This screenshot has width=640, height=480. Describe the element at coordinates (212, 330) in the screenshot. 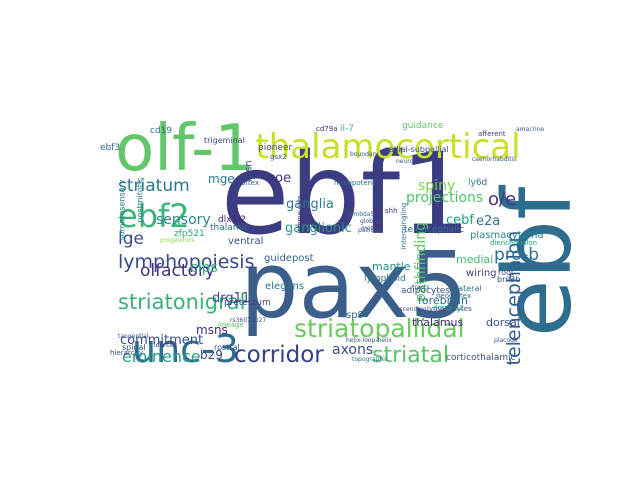

I see `cloud-word: msns` at that location.